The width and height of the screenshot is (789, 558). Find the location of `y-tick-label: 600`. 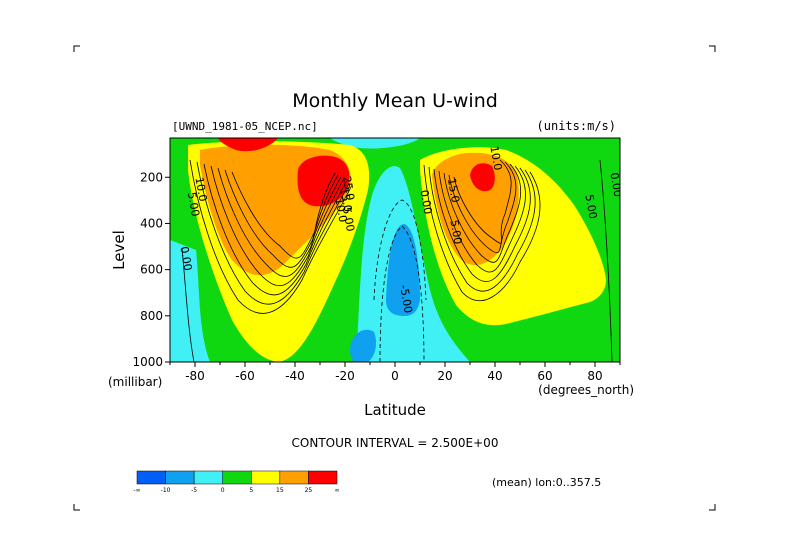

y-tick-label: 600 is located at coordinates (151, 270).